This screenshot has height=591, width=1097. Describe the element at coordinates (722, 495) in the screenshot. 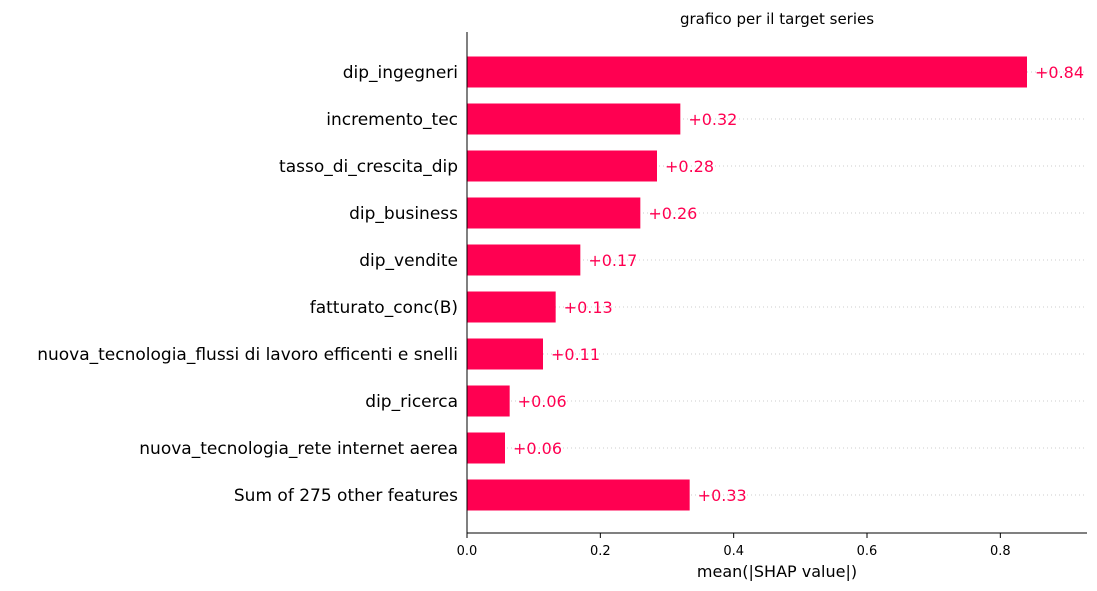

I see `value-label: +0.33` at that location.